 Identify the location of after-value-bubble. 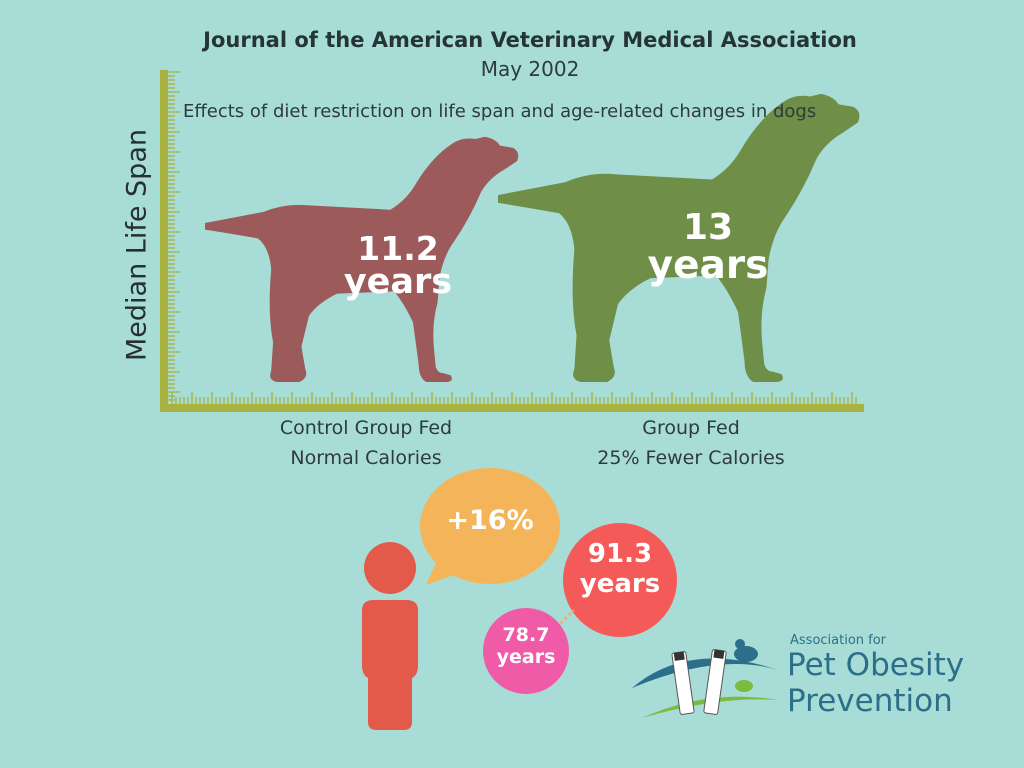
(620, 580).